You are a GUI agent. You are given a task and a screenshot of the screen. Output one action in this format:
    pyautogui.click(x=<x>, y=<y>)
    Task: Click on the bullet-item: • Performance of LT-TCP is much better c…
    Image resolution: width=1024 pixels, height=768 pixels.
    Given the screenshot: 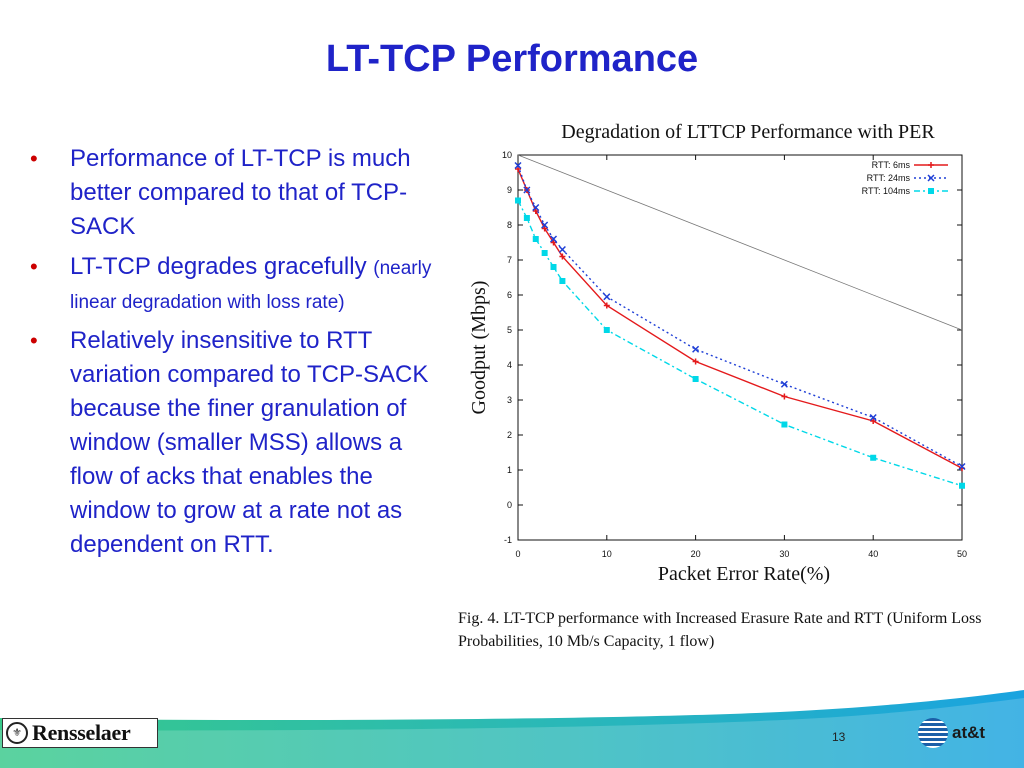 What is the action you would take?
    pyautogui.click(x=235, y=193)
    